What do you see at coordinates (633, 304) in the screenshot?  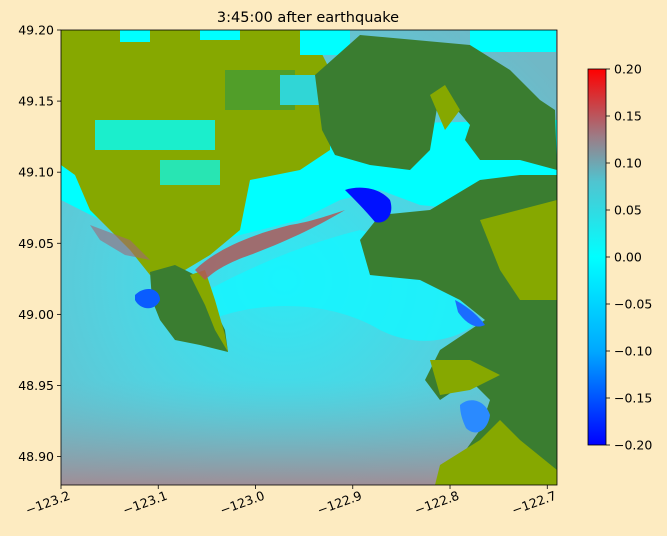 I see `colorbar-tick-label: −0.05` at bounding box center [633, 304].